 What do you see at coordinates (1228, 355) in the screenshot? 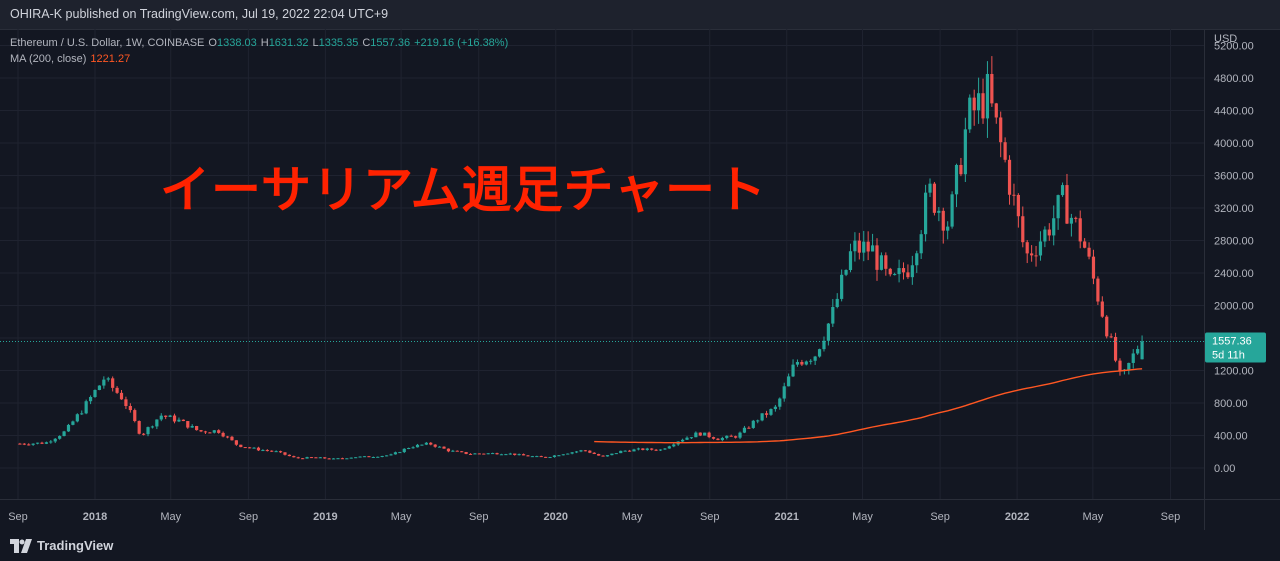
I see `countdown-label: 5d 11h` at bounding box center [1228, 355].